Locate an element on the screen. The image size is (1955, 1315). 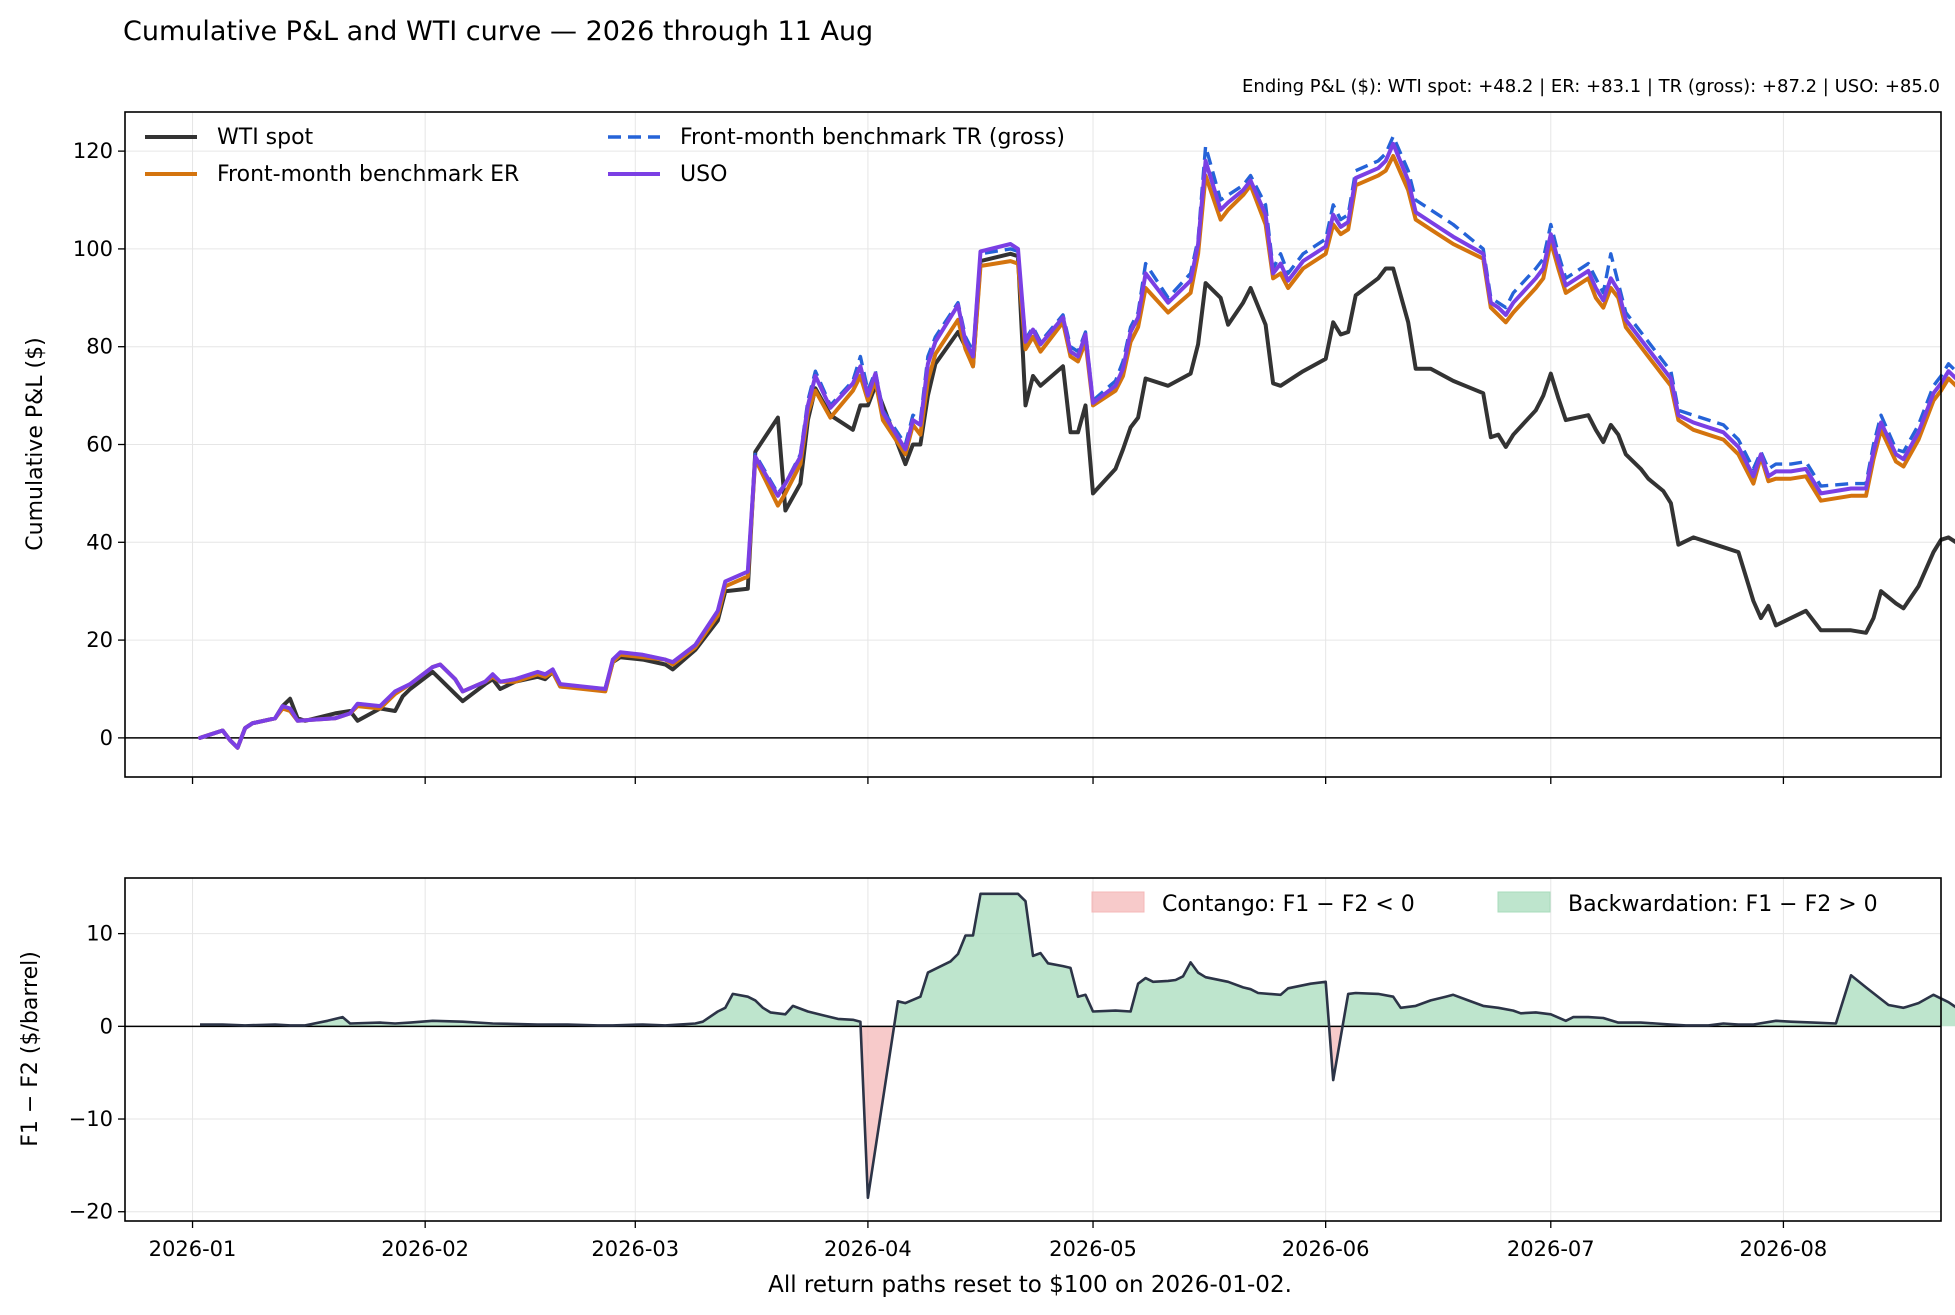
spread-x-tick-label: 2026-04 is located at coordinates (868, 1249).